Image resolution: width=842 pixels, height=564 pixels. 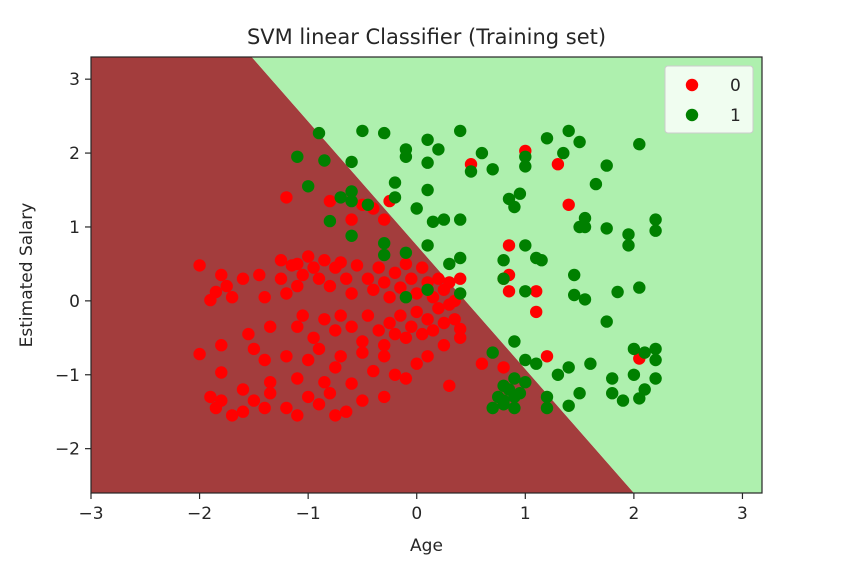 I want to click on y-axis-ticks: −2 −1 0 1 2 3, so click(x=73, y=265).